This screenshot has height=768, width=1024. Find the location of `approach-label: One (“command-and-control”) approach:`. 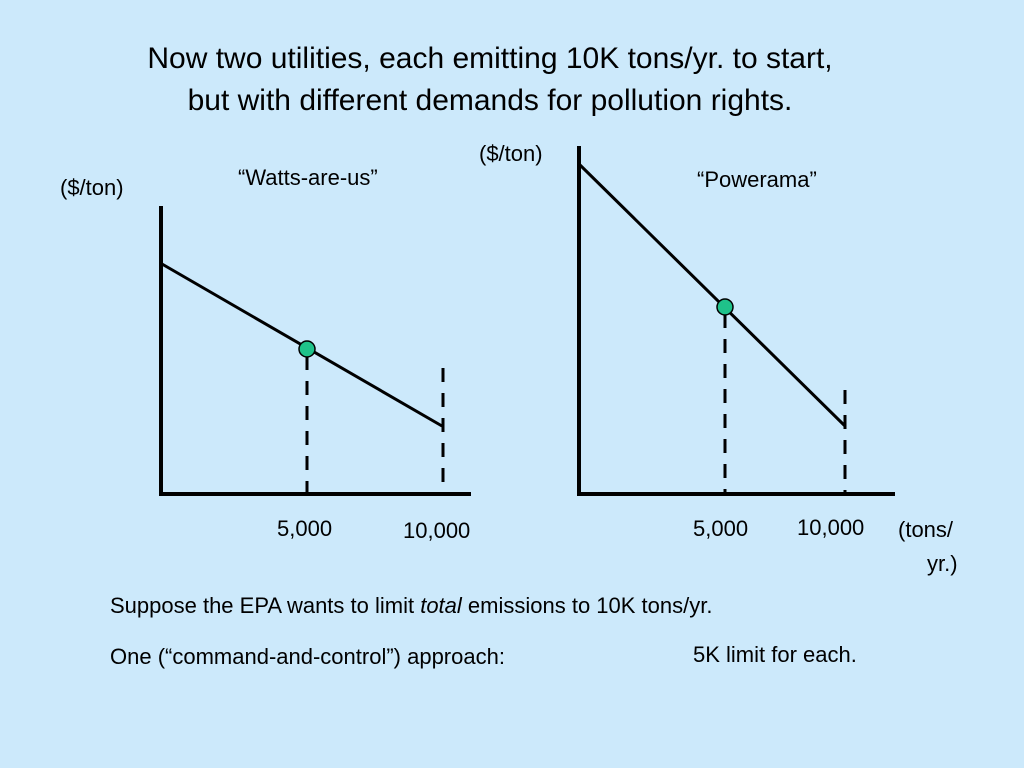

approach-label: One (“command-and-control”) approach: is located at coordinates (307, 656).